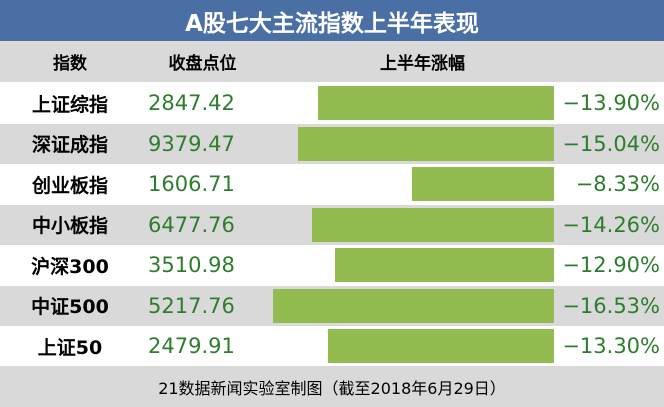  I want to click on table-row: 中证500 5217.76 −16.53%, so click(332, 305).